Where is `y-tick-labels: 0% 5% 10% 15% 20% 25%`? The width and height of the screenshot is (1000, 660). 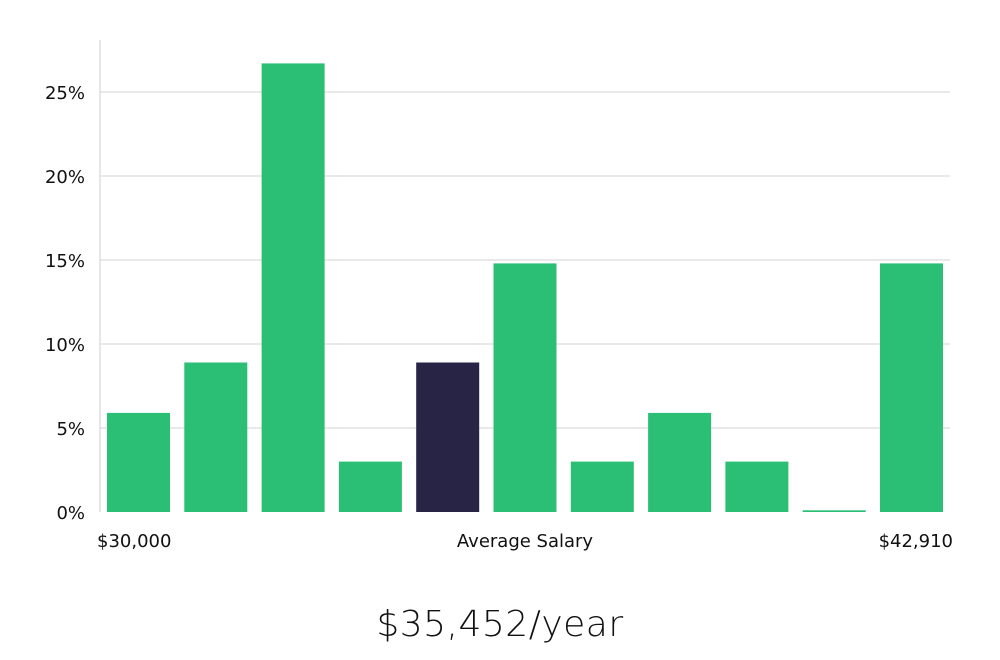
y-tick-labels: 0% 5% 10% 15% 20% 25% is located at coordinates (65, 303).